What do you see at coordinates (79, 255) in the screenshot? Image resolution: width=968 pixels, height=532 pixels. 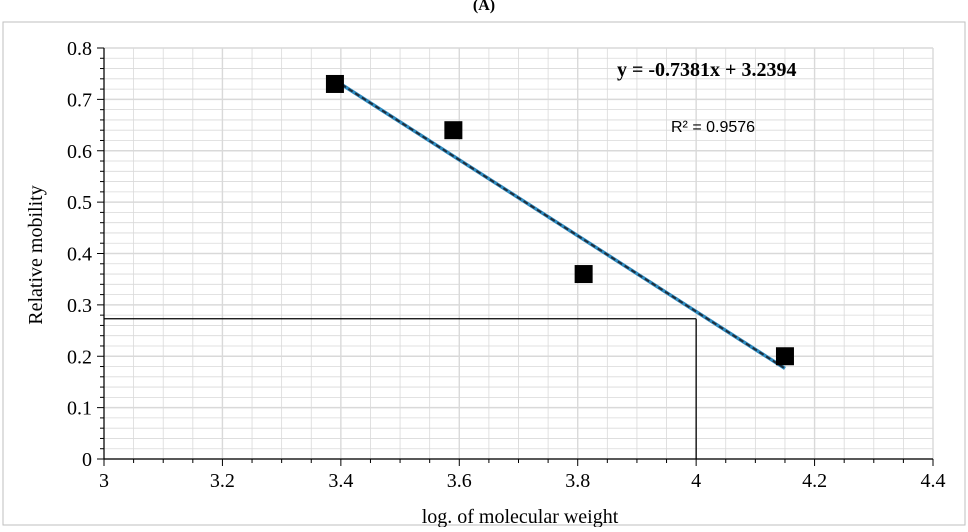 I see `y-tick-label: 0.4` at bounding box center [79, 255].